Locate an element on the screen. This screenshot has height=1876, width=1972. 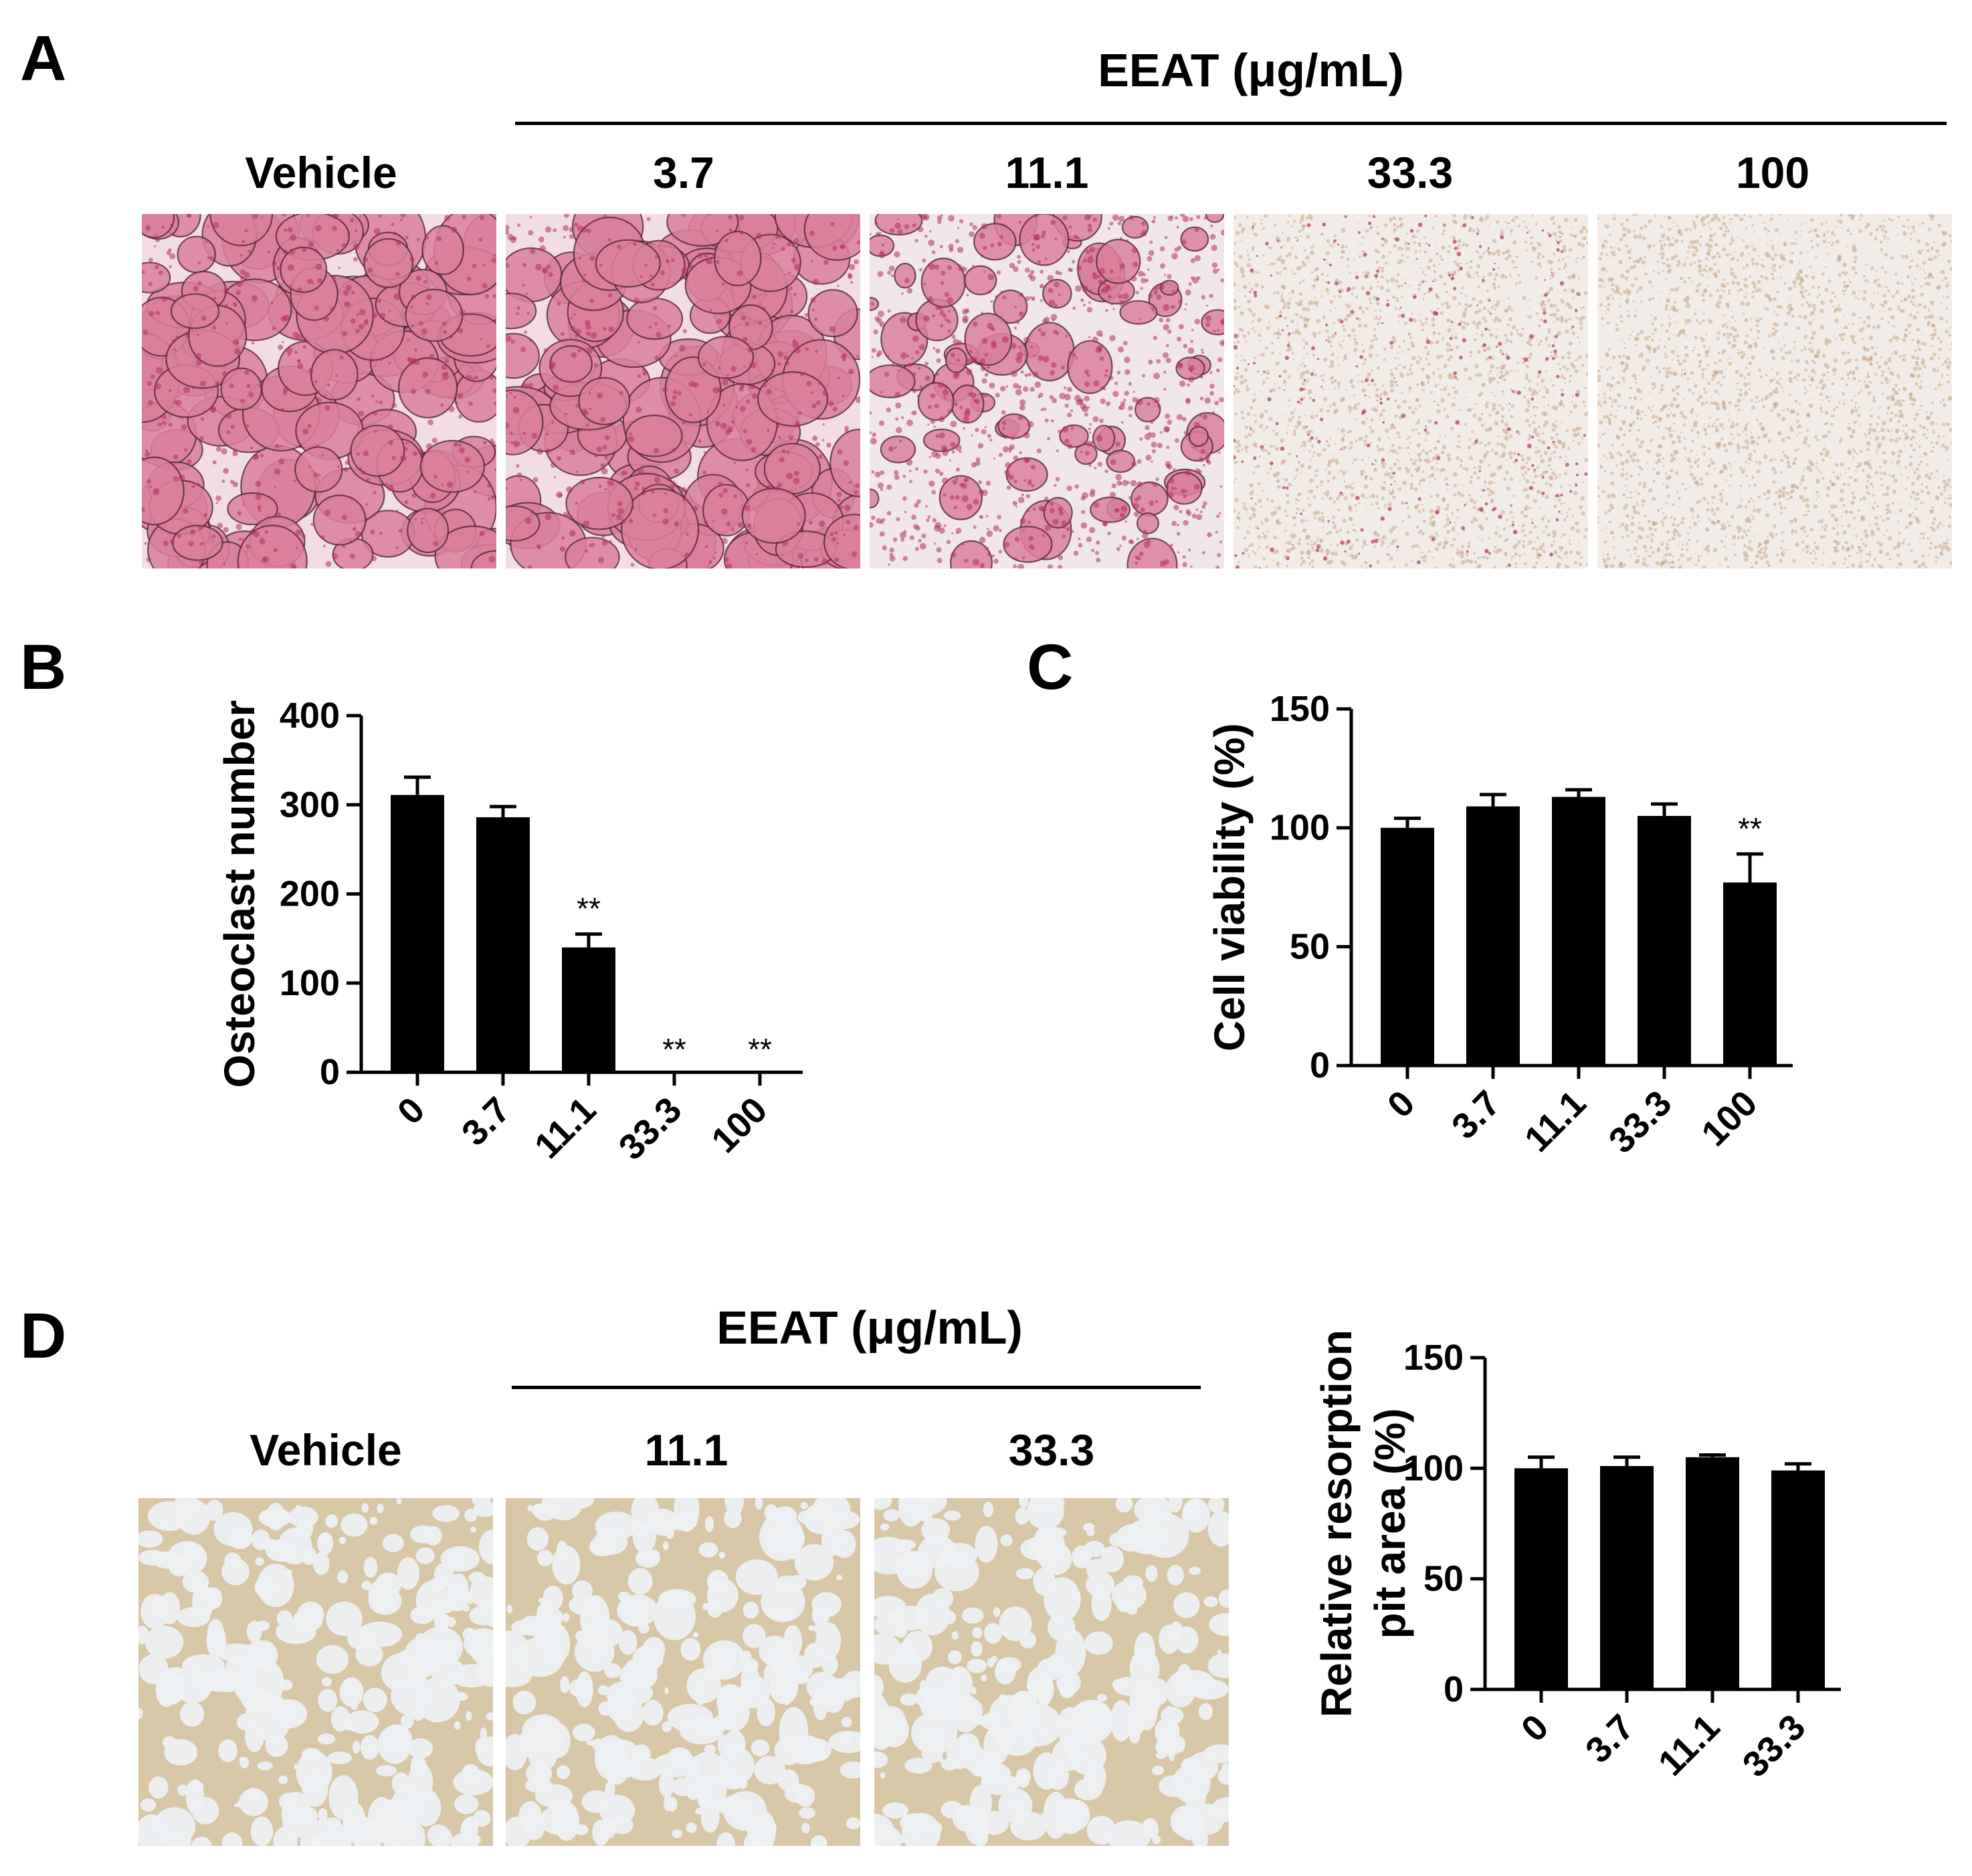
panel-a-letter: A is located at coordinates (43, 59).